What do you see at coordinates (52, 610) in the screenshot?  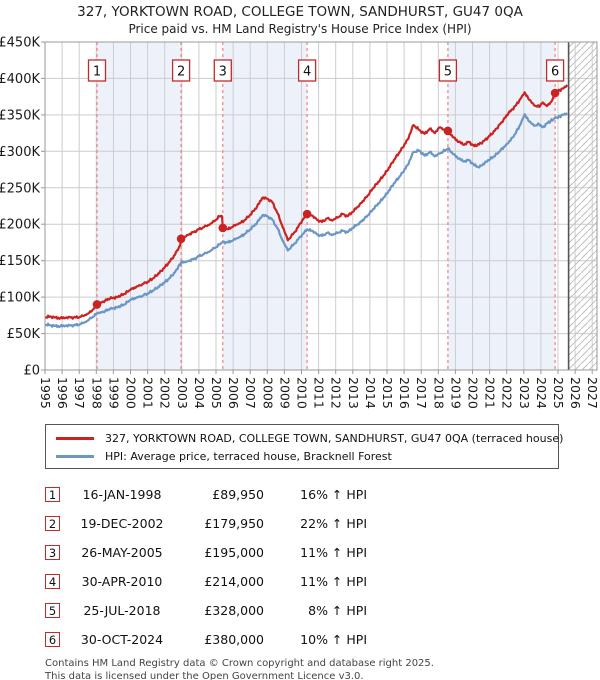 I see `sale-number-badge: 5` at bounding box center [52, 610].